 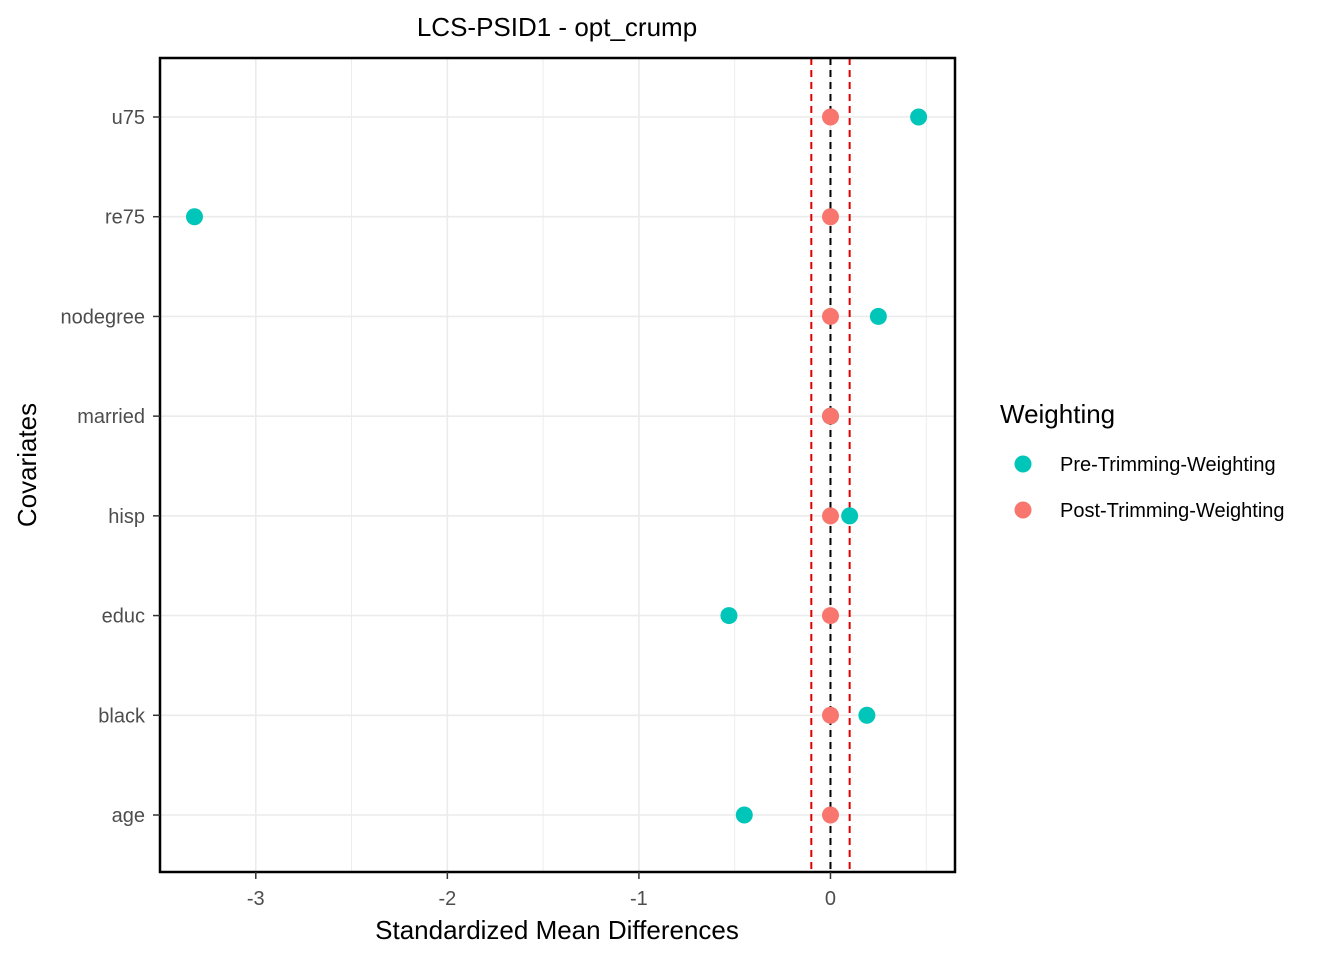 I want to click on point-pre-nodegree, so click(x=878, y=316).